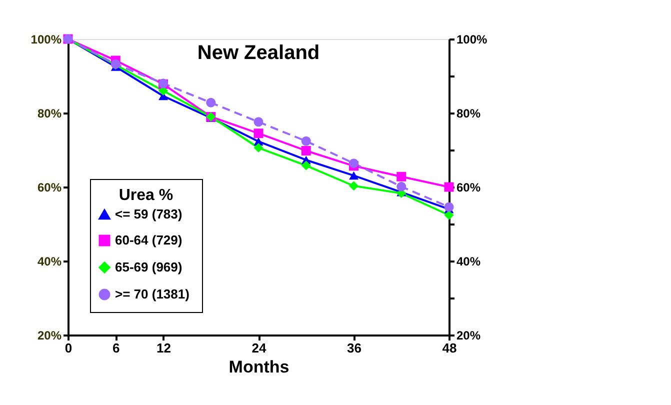 This screenshot has width=671, height=405. Describe the element at coordinates (468, 261) in the screenshot. I see `y2-tick-label: 40%` at that location.